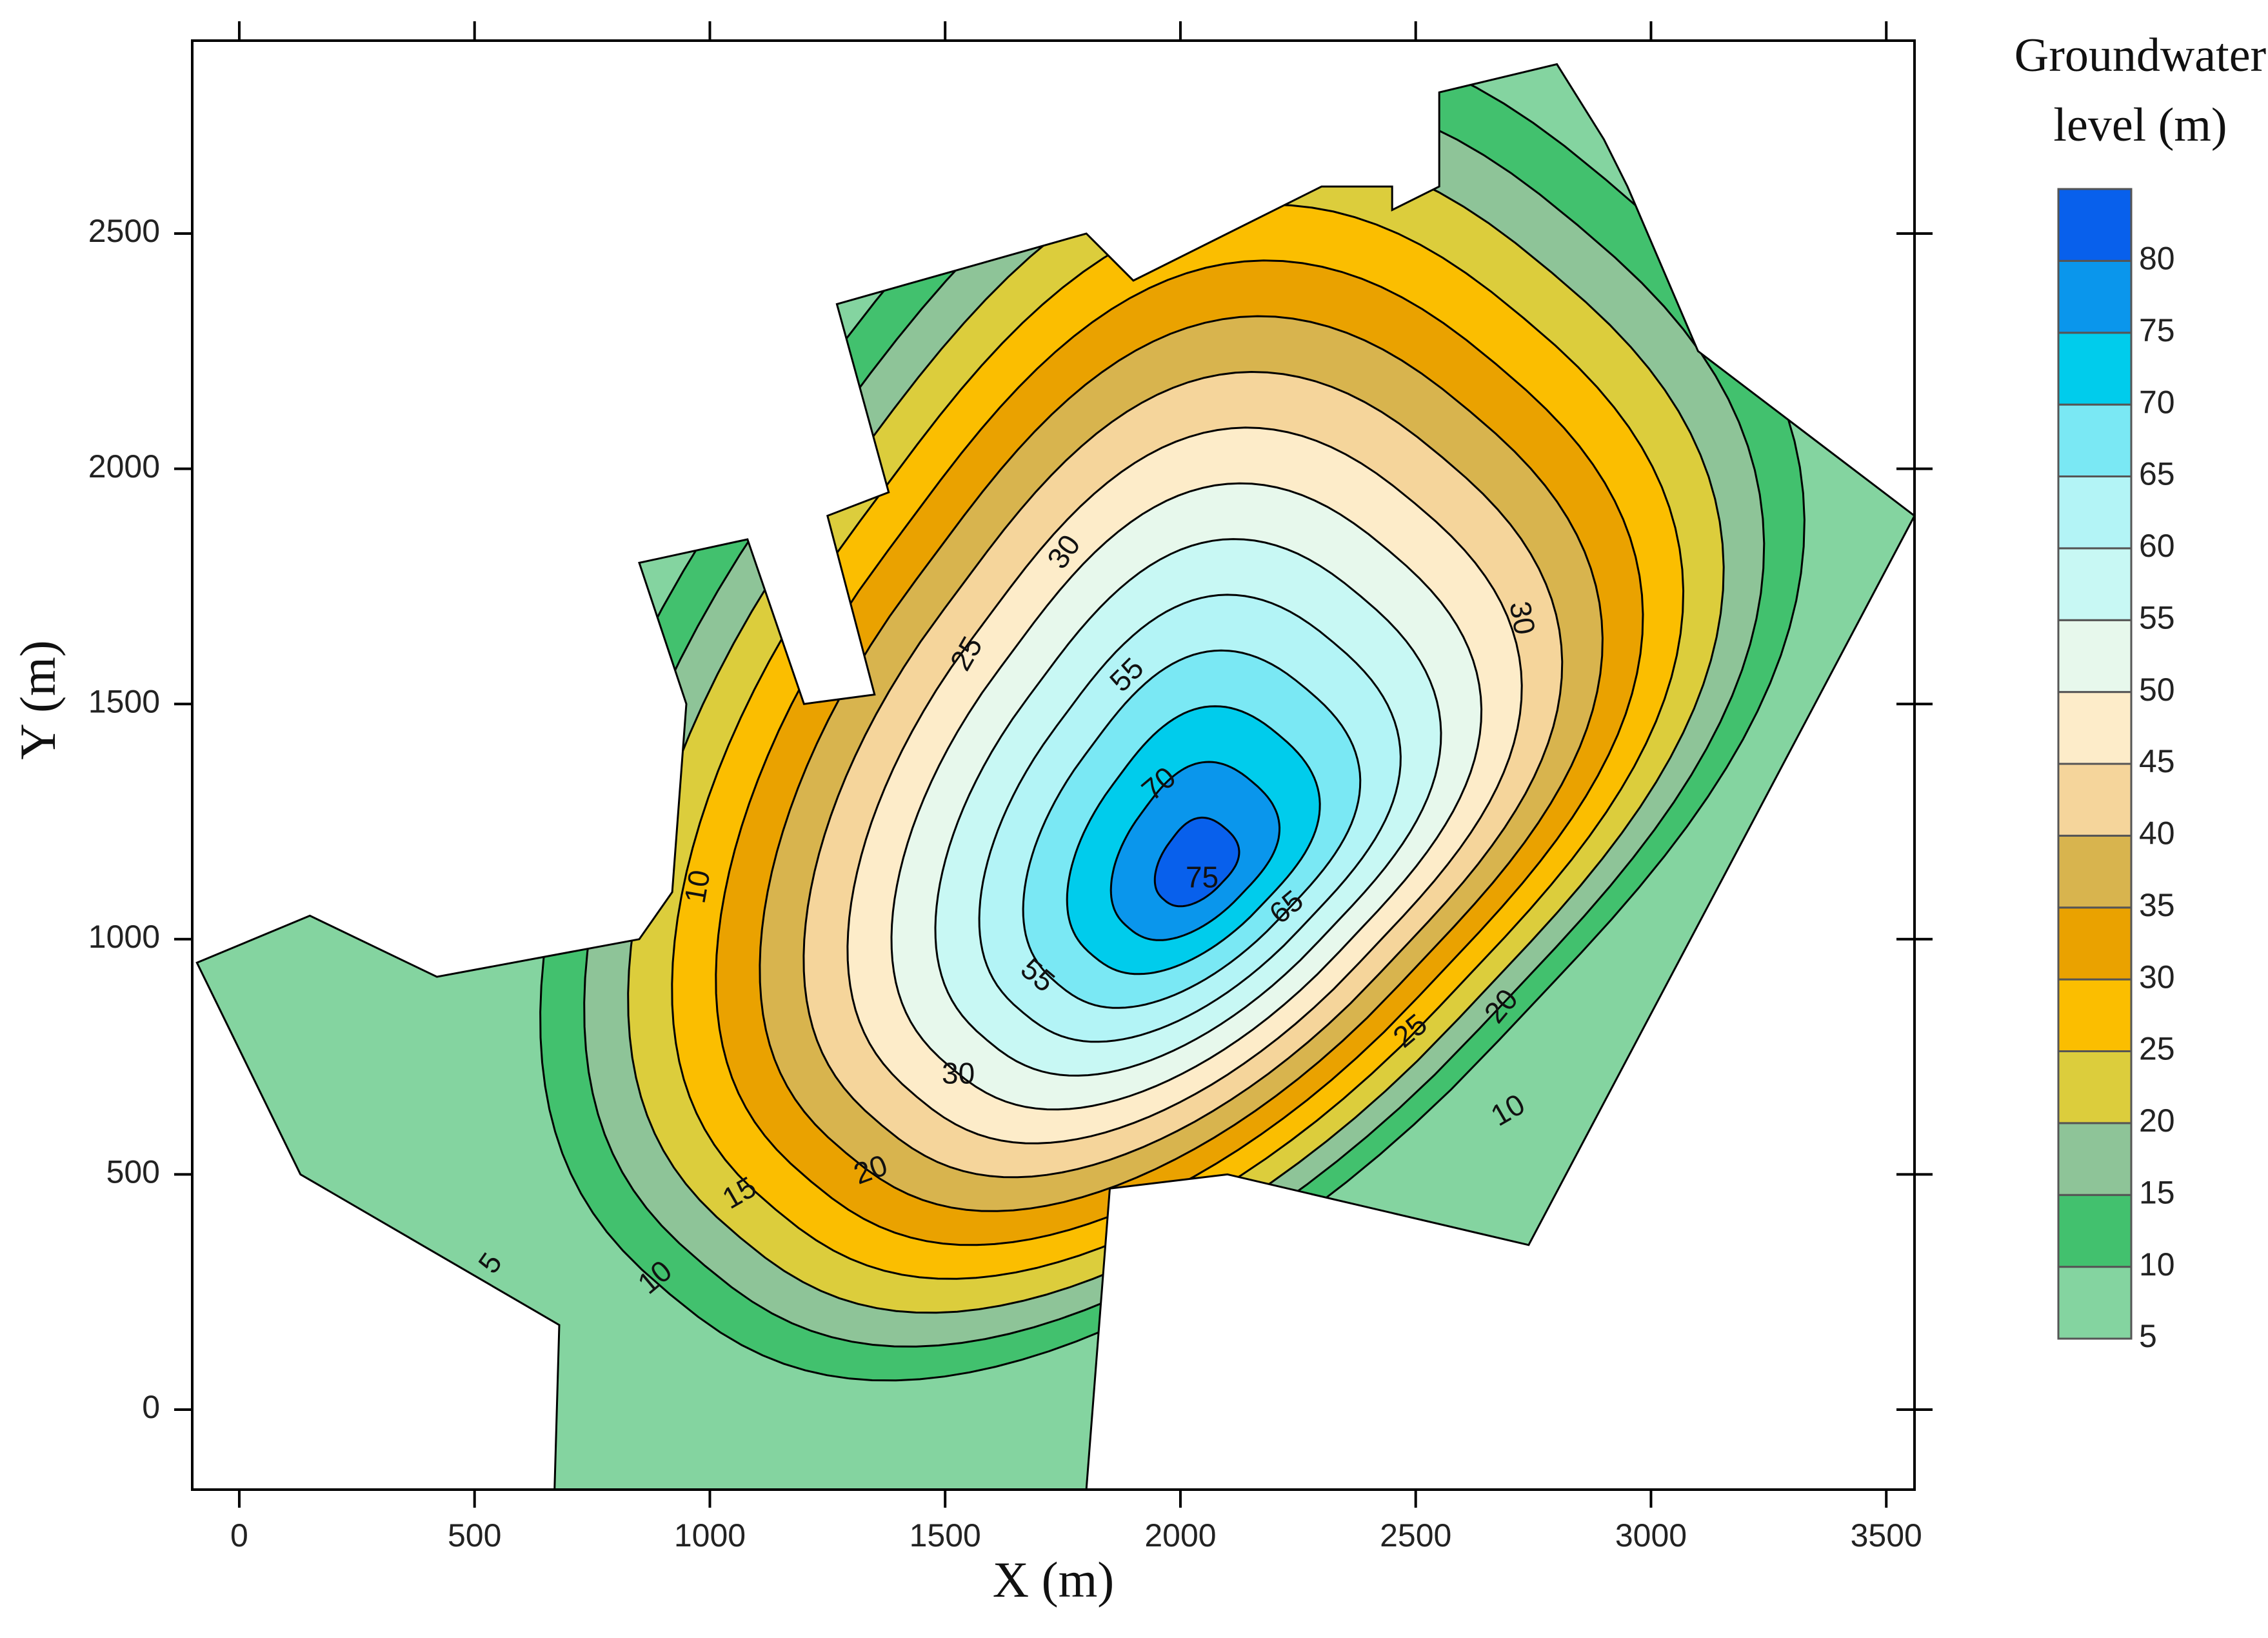  Describe the element at coordinates (2157, 905) in the screenshot. I see `colorbar-label: 35` at that location.